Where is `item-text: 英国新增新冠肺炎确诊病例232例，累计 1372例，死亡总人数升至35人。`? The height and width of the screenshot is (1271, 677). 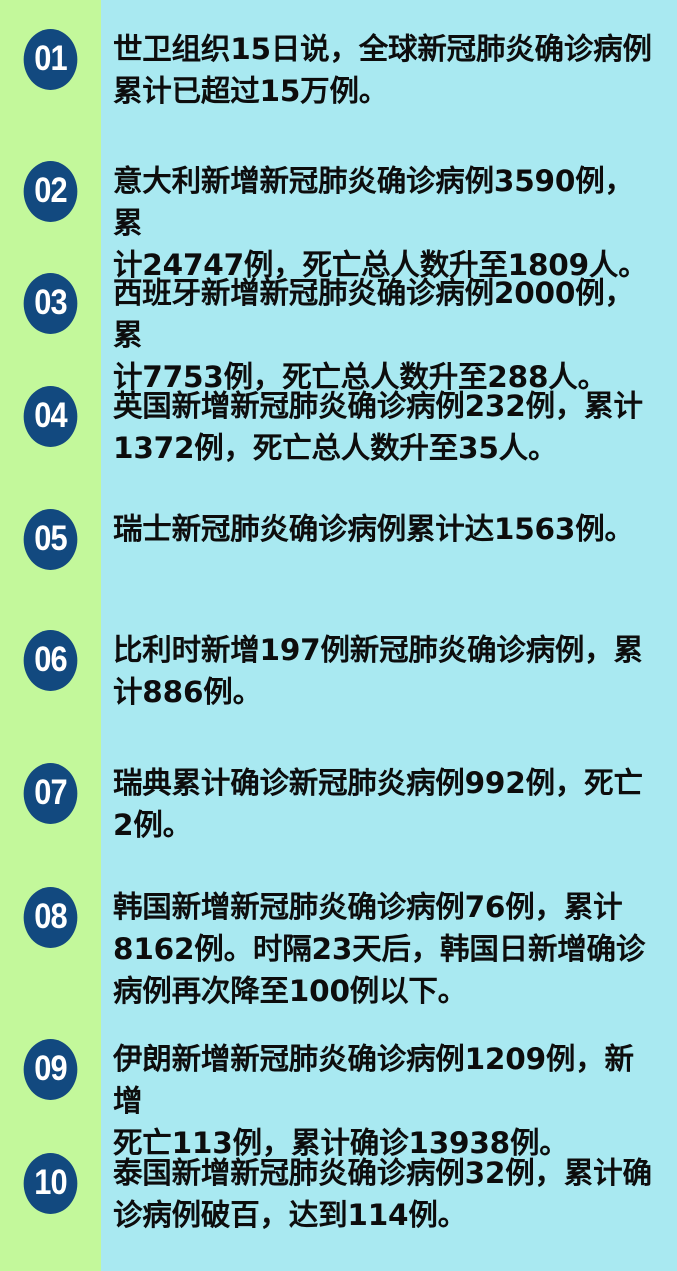
item-text: 英国新增新冠肺炎确诊病例232例，累计 1372例，死亡总人数升至35人。 is located at coordinates (378, 427).